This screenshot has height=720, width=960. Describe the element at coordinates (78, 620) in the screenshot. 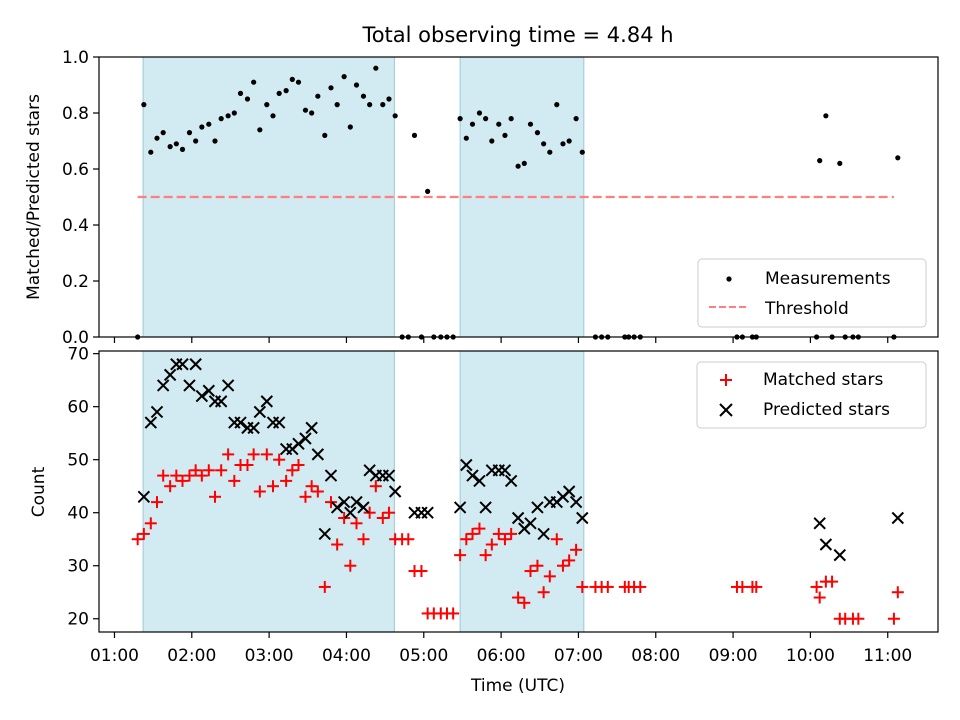

I see `y-tick-label: 20` at that location.